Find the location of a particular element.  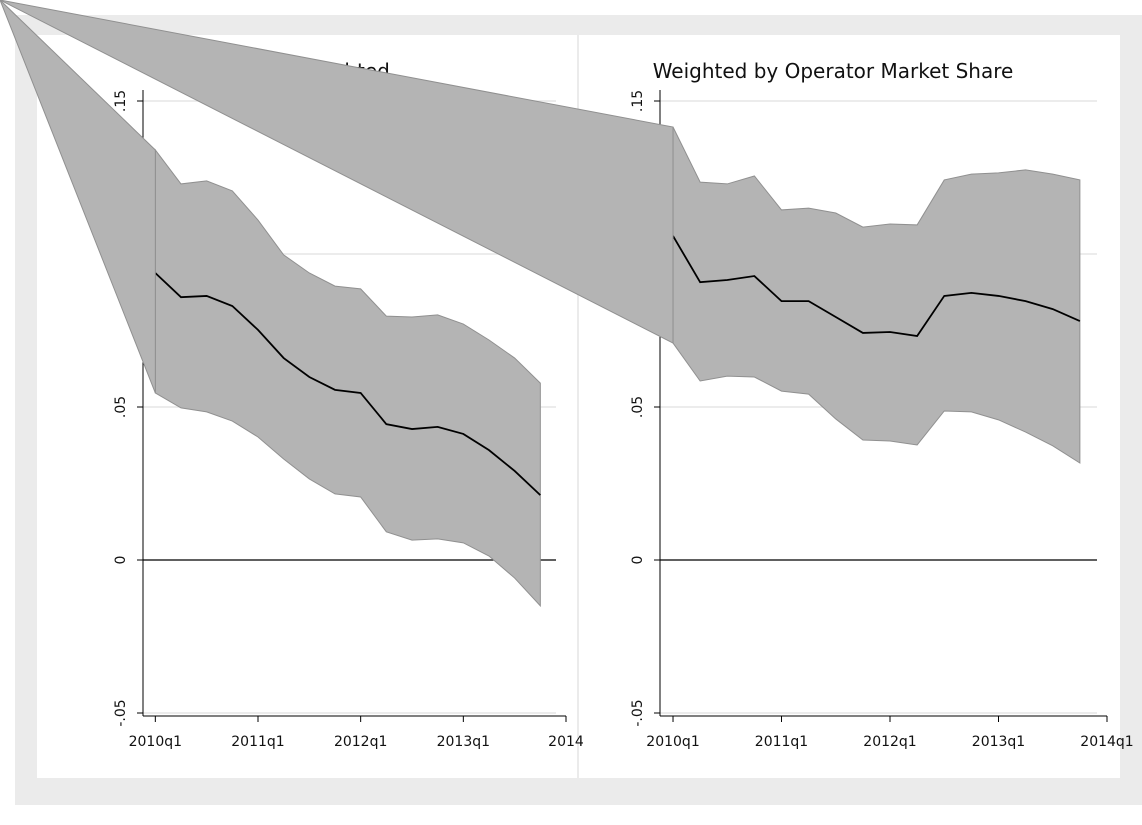

chart-title: Weighted by Operator Market Share is located at coordinates (833, 71).